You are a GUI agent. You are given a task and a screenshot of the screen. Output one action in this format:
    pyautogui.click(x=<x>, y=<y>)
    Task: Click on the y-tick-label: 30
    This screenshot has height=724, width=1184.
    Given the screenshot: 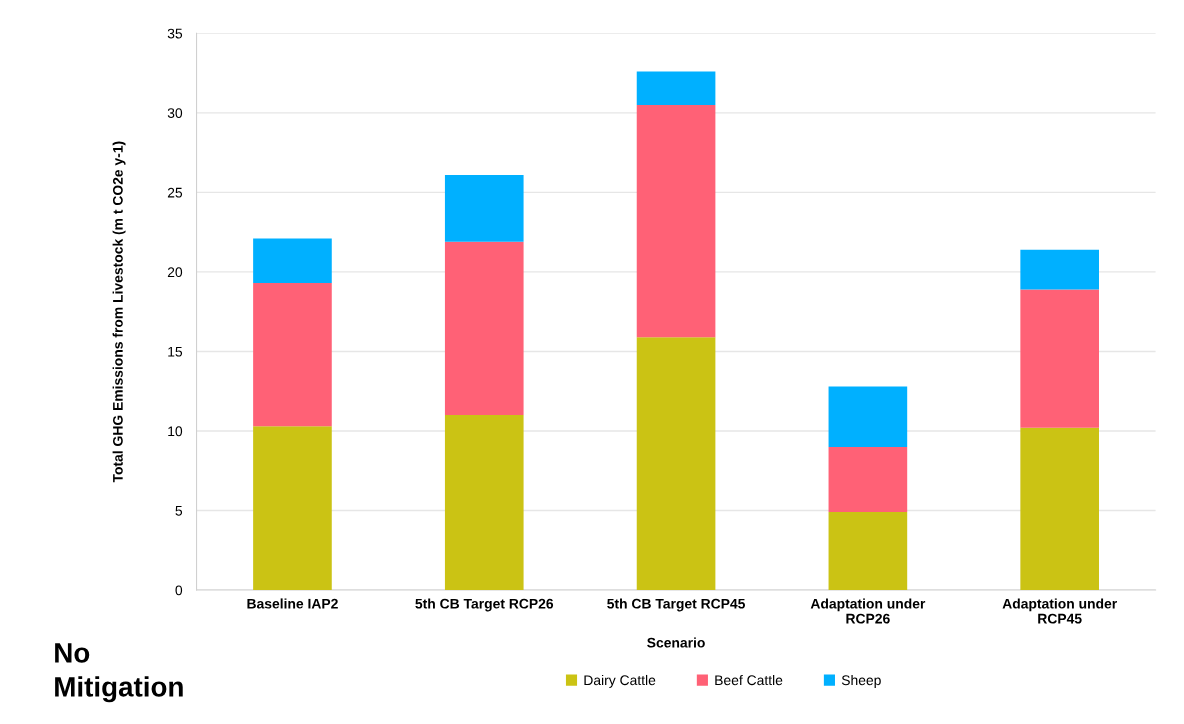 What is the action you would take?
    pyautogui.click(x=175, y=113)
    